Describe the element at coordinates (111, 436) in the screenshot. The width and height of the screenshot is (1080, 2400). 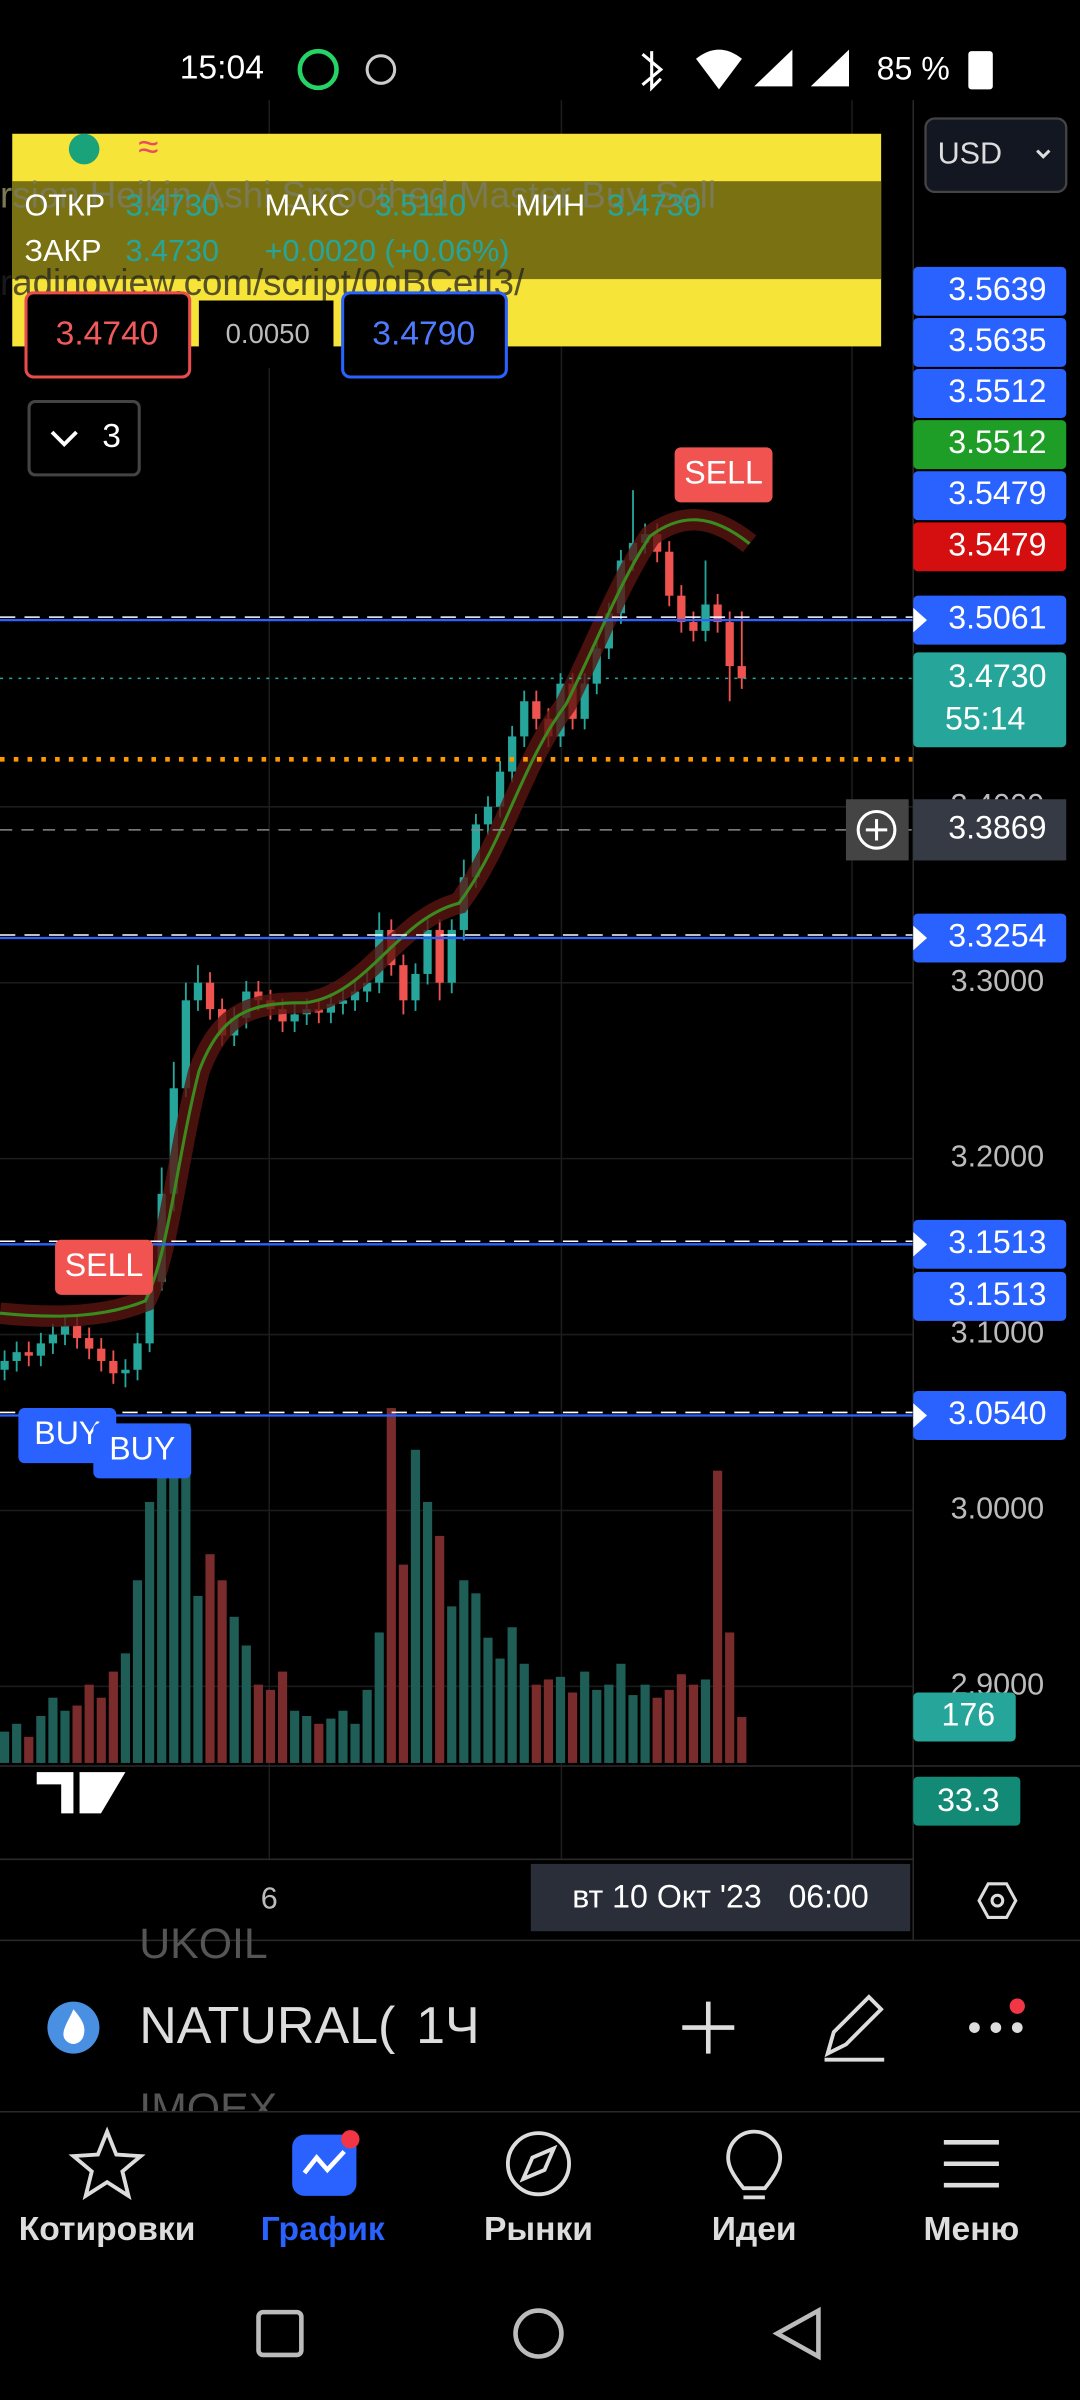
I see `indicators-count: 3` at that location.